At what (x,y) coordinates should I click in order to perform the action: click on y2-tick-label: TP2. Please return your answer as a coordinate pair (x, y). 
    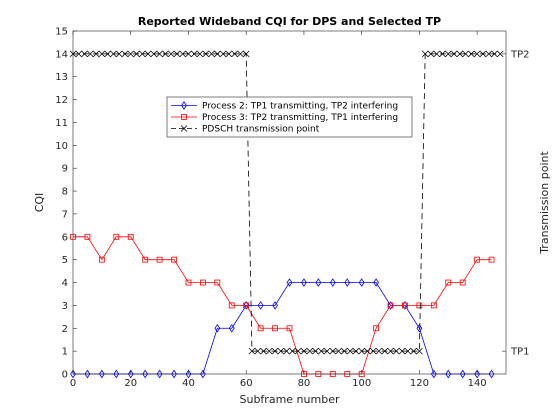
    Looking at the image, I should click on (520, 54).